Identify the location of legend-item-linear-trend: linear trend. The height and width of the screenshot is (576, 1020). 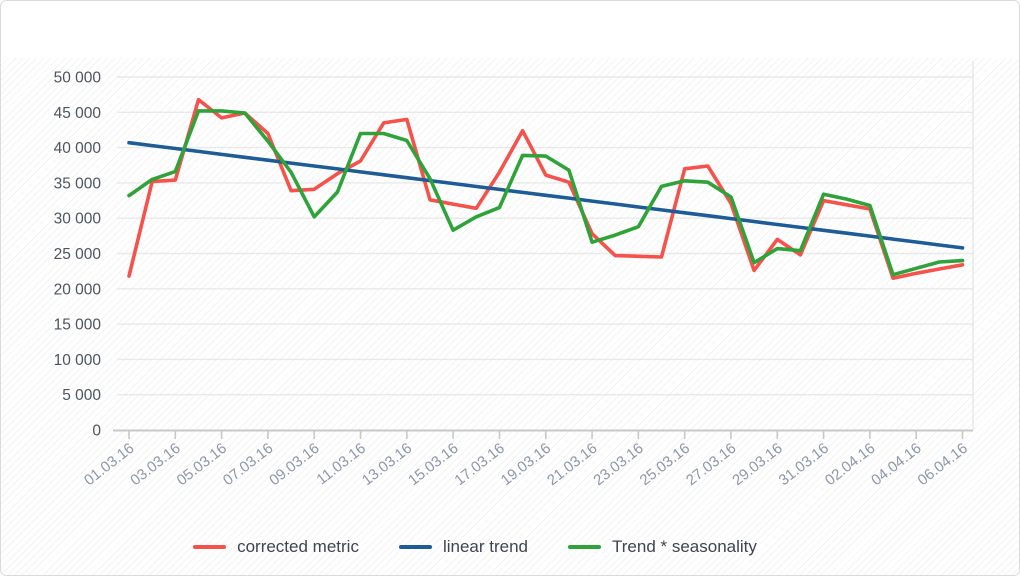
(463, 547).